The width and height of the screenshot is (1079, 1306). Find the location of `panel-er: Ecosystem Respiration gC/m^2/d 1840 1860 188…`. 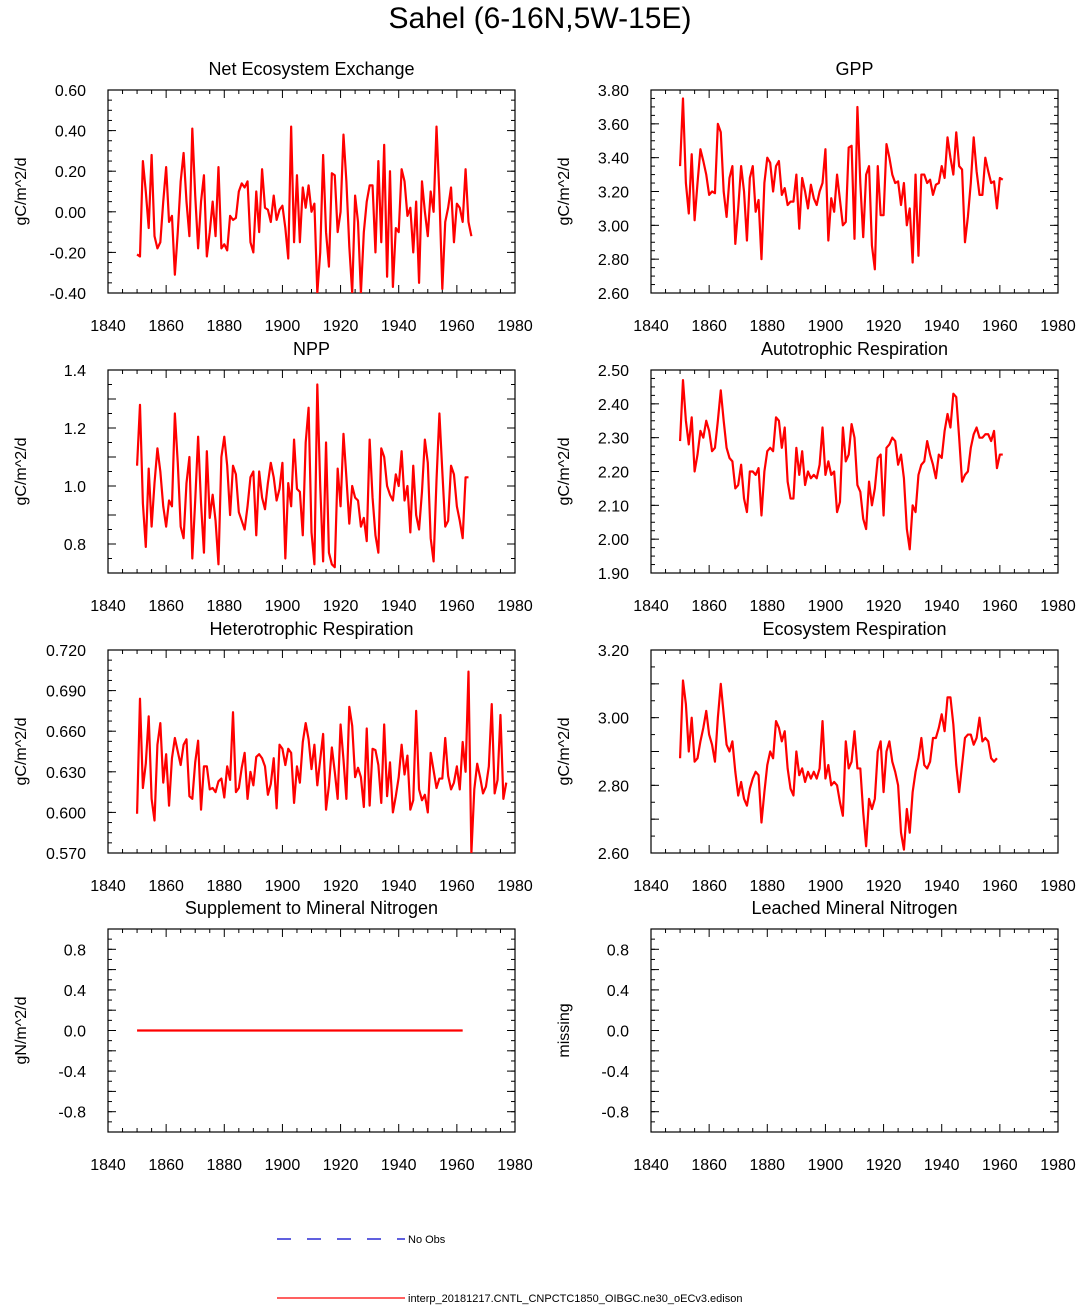

panel-er: Ecosystem Respiration gC/m^2/d 1840 1860 188… is located at coordinates (816, 757).